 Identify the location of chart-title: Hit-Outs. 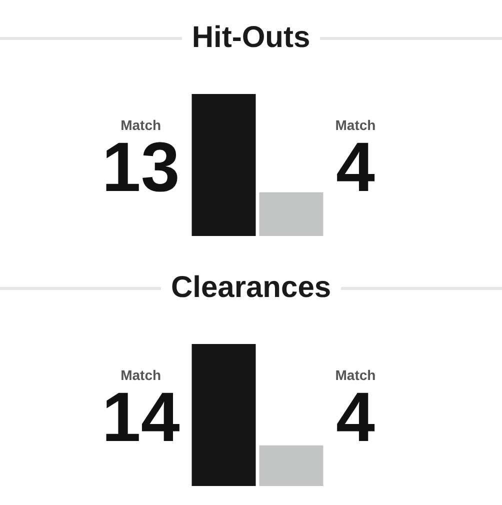
(251, 38).